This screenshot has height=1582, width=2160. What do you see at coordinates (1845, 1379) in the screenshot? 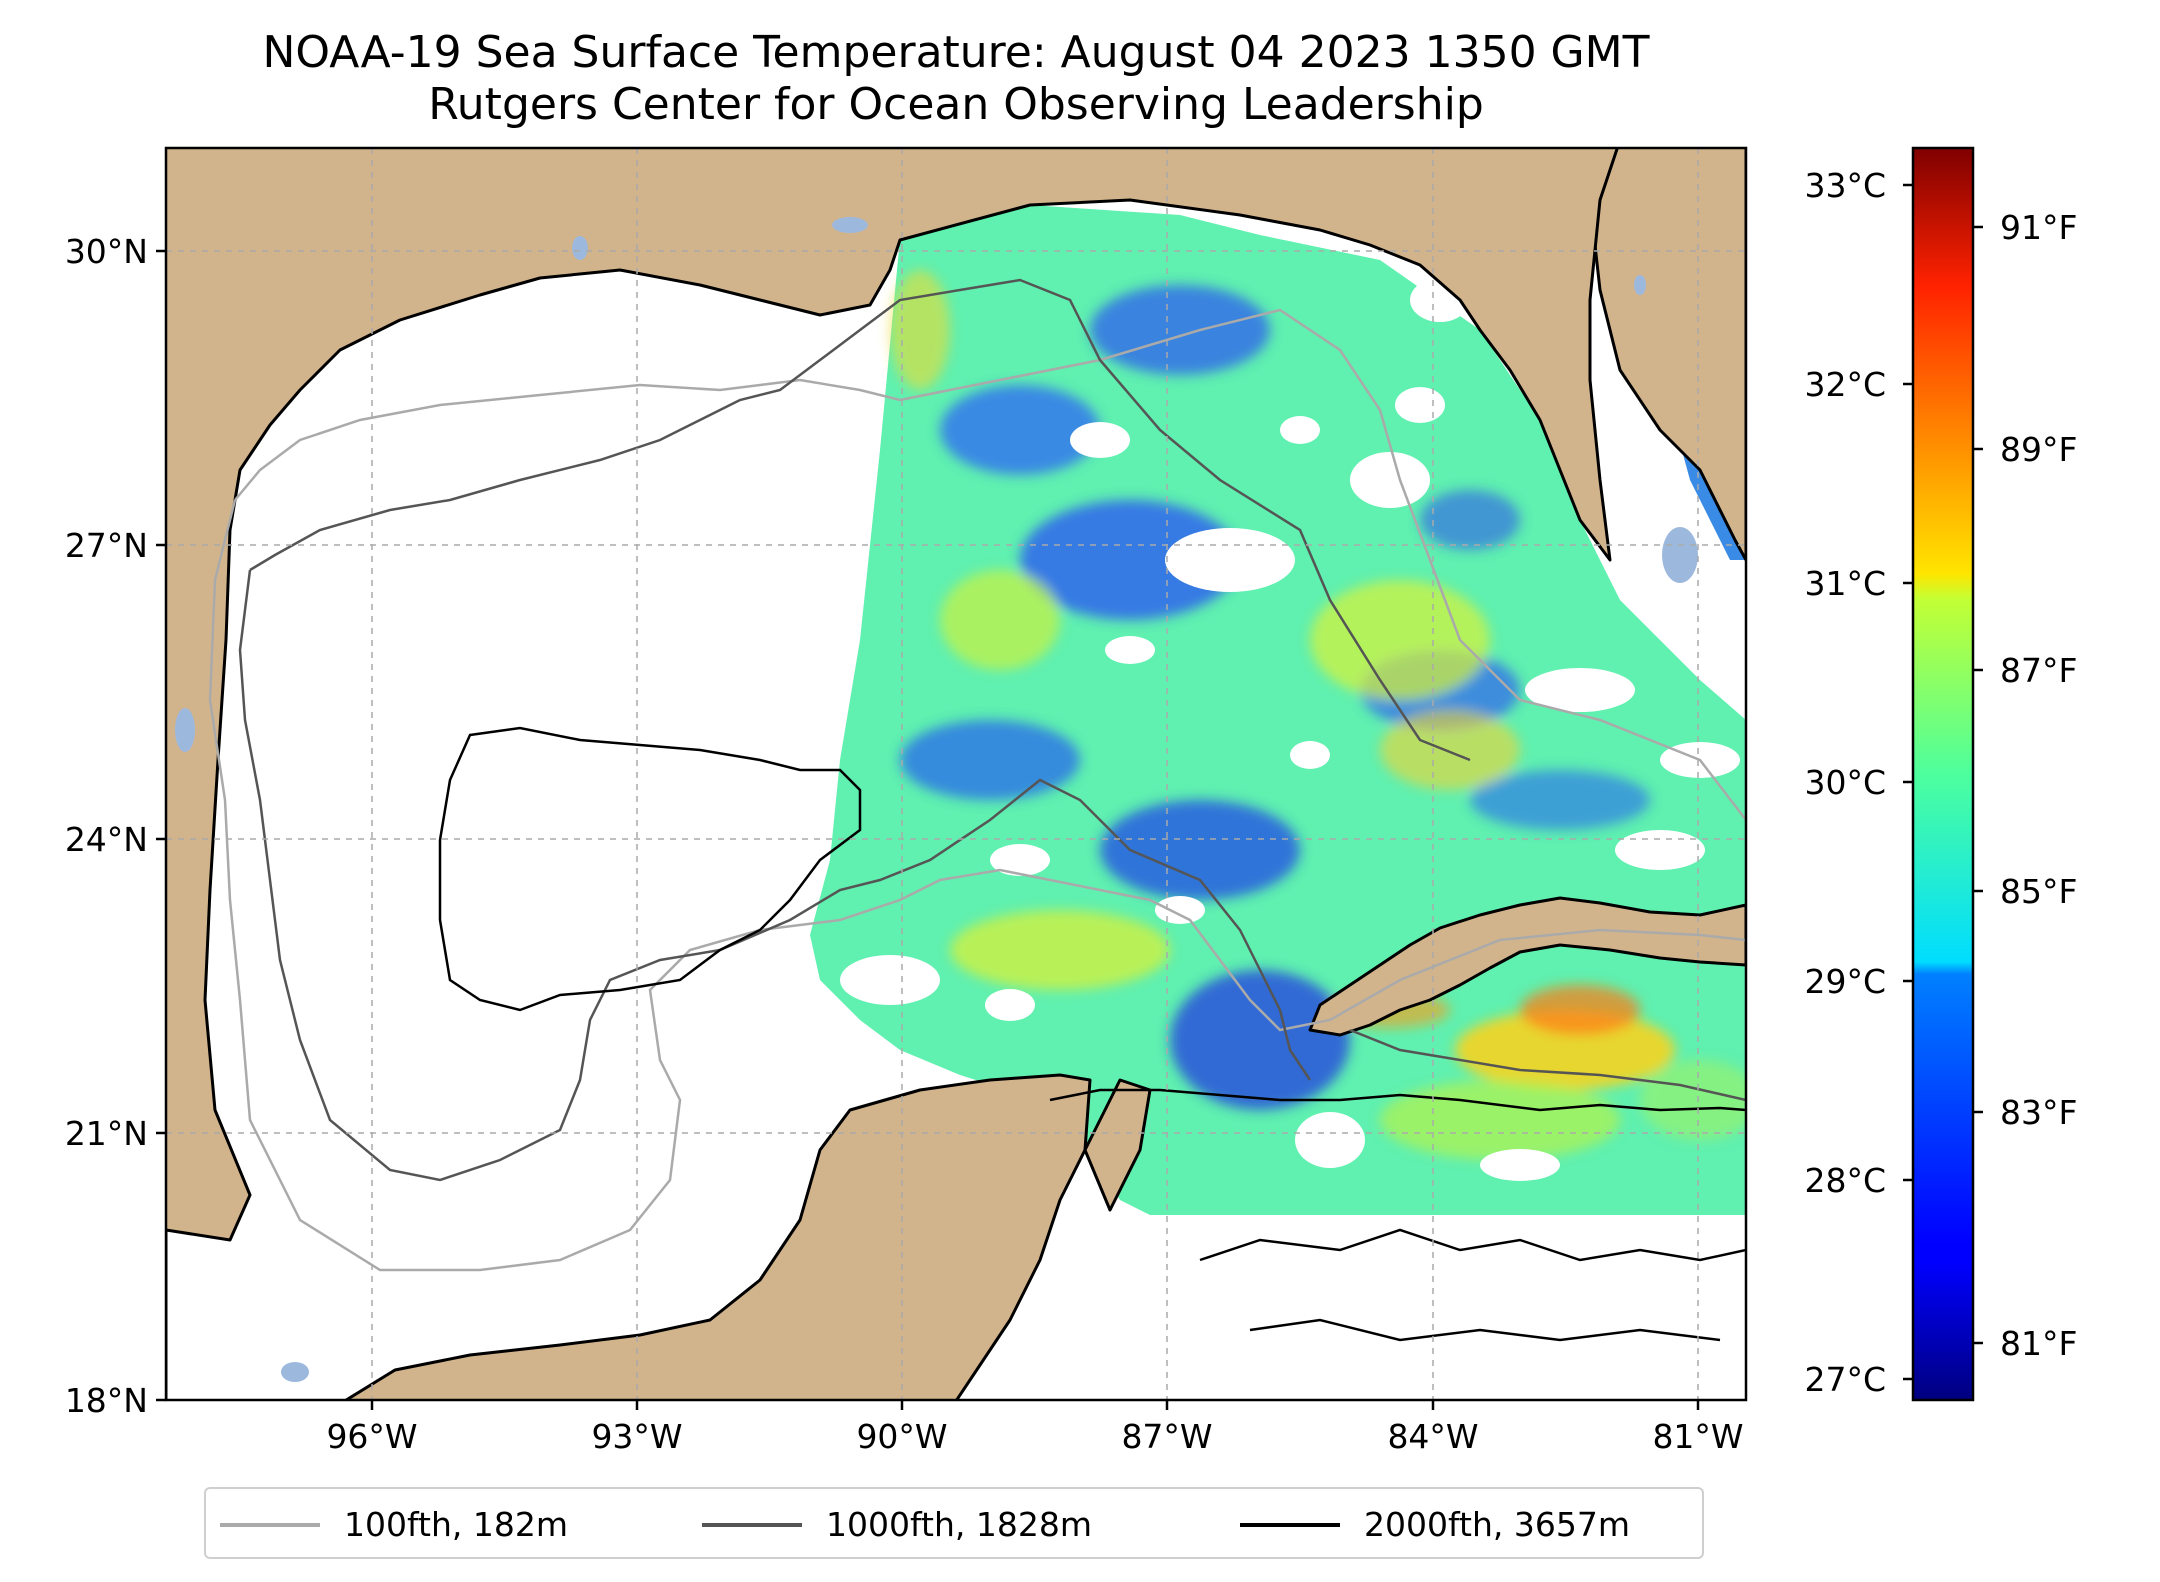
I see `celsius-label-27: 27°C` at bounding box center [1845, 1379].